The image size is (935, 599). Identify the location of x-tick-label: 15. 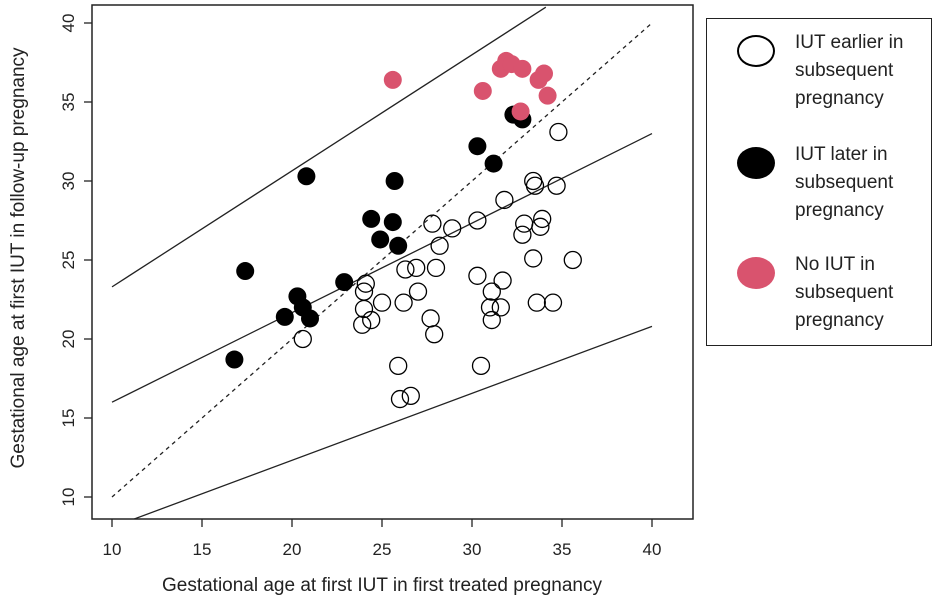
(202, 549).